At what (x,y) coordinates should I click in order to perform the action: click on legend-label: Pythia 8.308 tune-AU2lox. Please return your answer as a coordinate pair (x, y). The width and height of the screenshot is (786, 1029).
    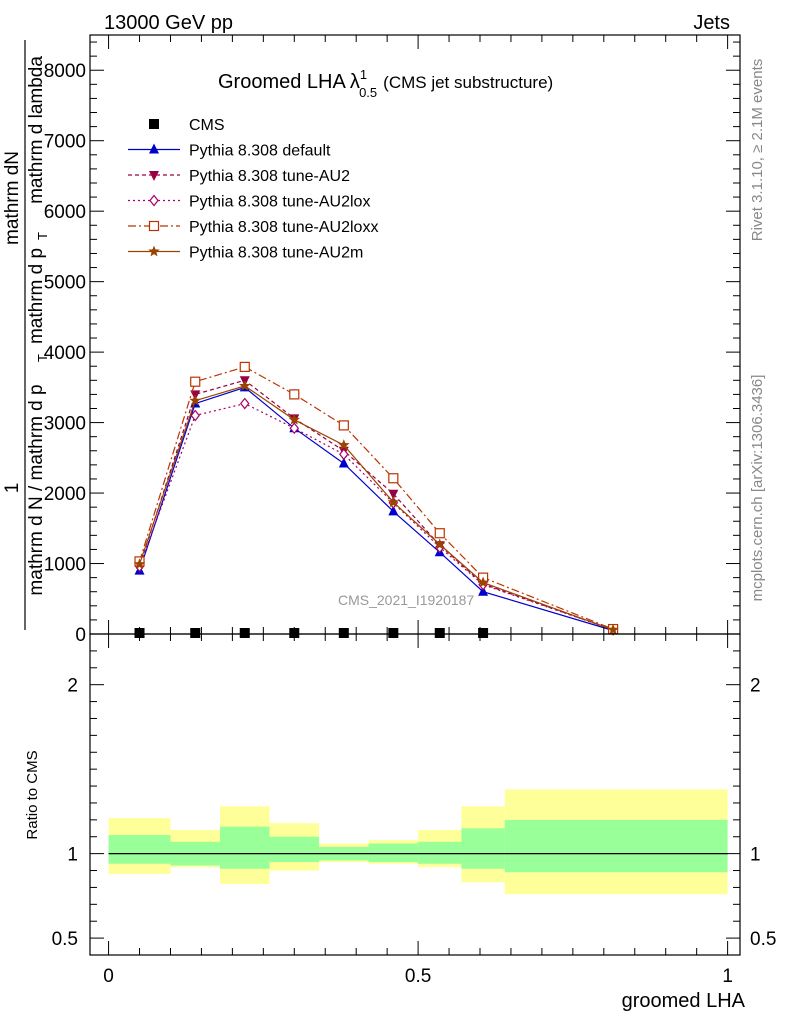
    Looking at the image, I should click on (279, 202).